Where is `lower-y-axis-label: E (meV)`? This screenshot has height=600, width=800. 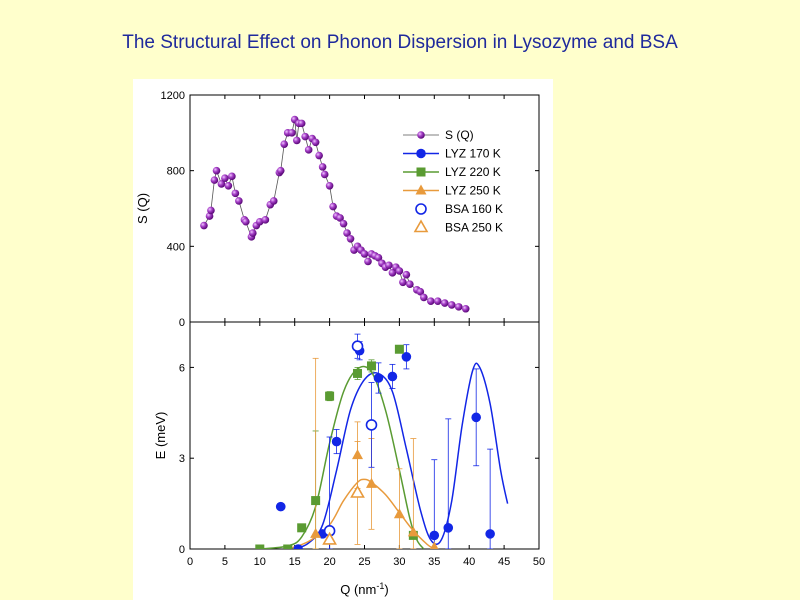
lower-y-axis-label: E (meV) is located at coordinates (160, 436).